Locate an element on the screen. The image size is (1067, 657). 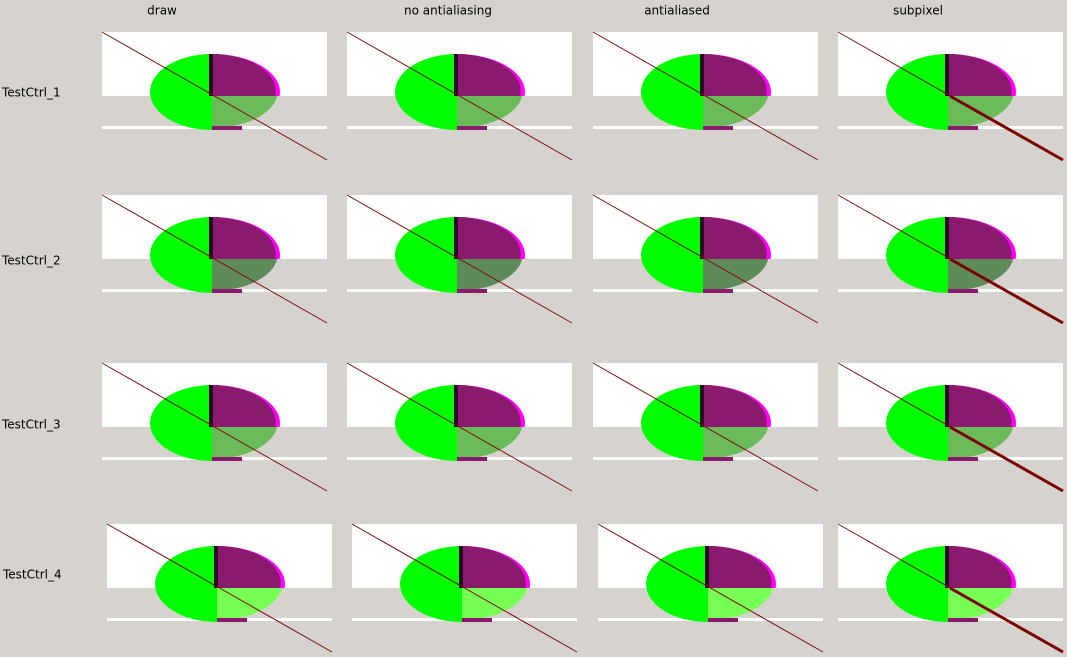
column-header: antialiased is located at coordinates (677, 11).